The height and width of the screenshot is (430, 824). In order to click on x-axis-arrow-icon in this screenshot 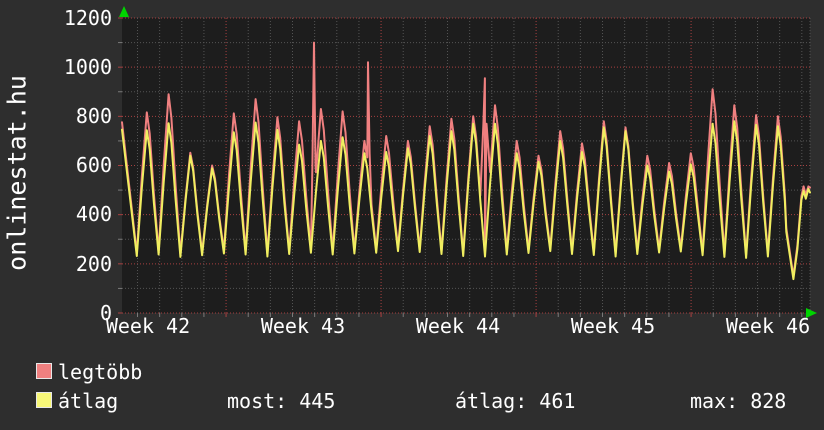, I will do `click(811, 313)`.